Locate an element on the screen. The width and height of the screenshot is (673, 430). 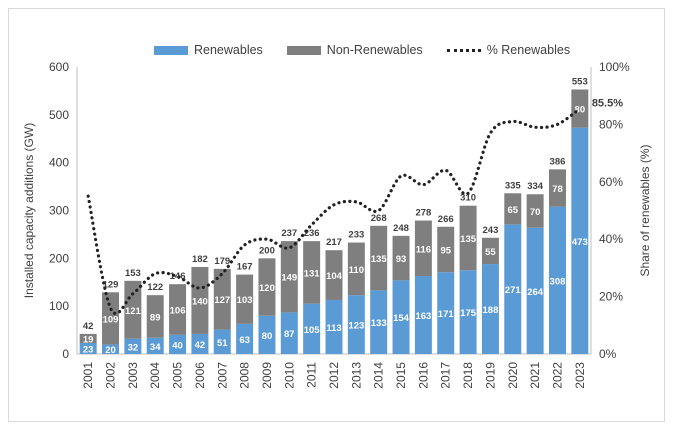
data-label-non-renewables: 95 is located at coordinates (445, 250).